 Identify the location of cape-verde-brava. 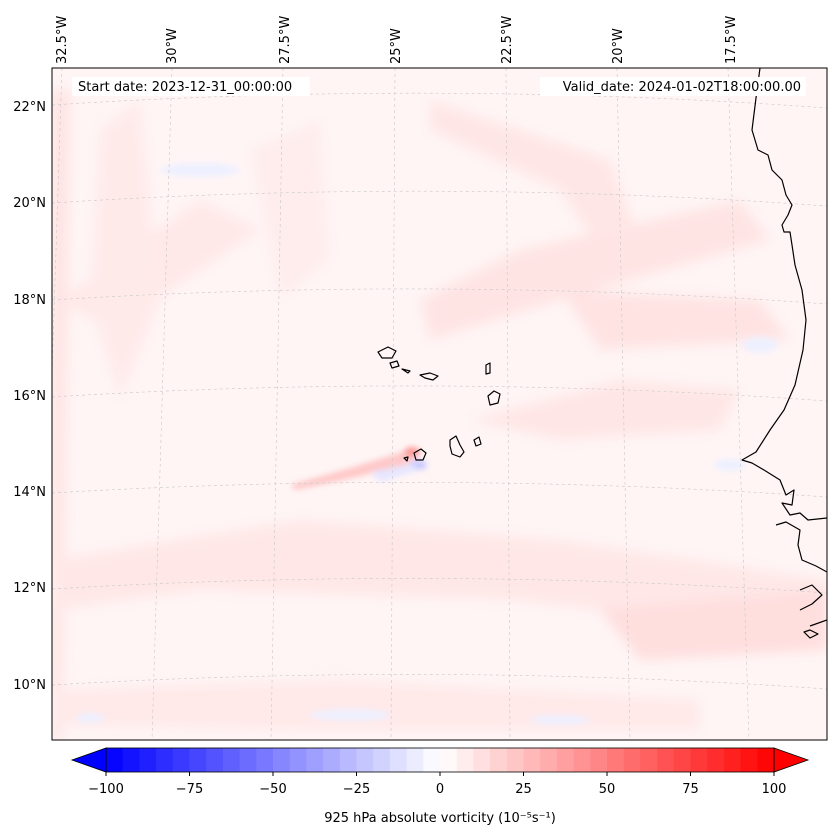
(406, 459).